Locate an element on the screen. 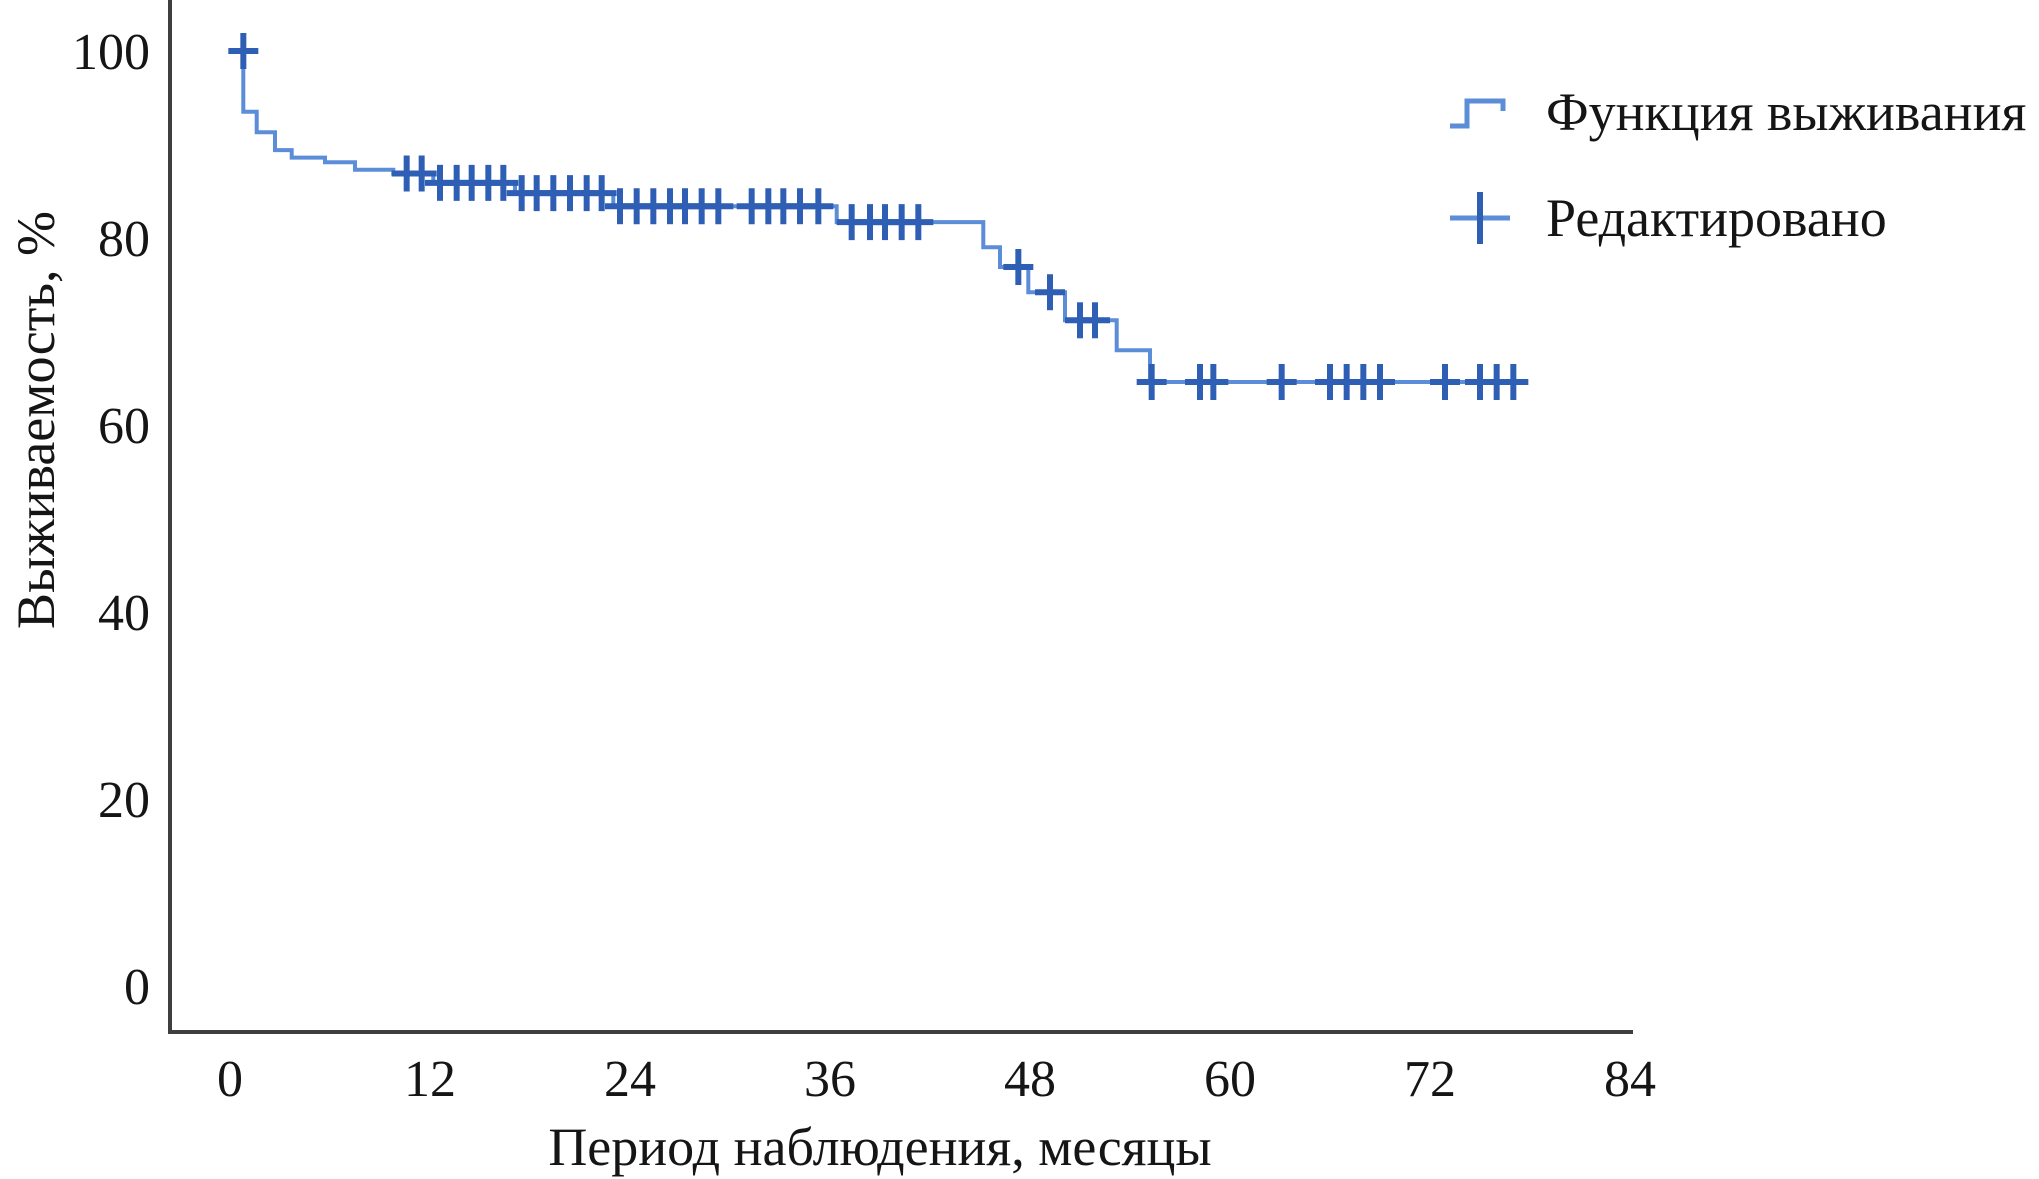 The width and height of the screenshot is (2039, 1179). x-tick-label: 72 is located at coordinates (1430, 1079).